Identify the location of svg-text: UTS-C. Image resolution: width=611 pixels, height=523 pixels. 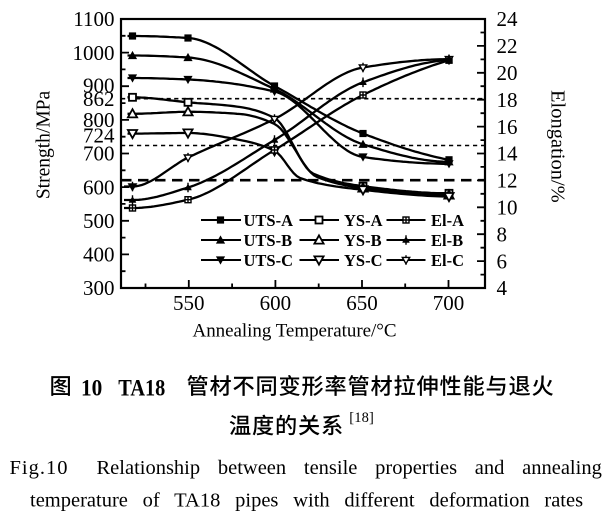
(269, 260).